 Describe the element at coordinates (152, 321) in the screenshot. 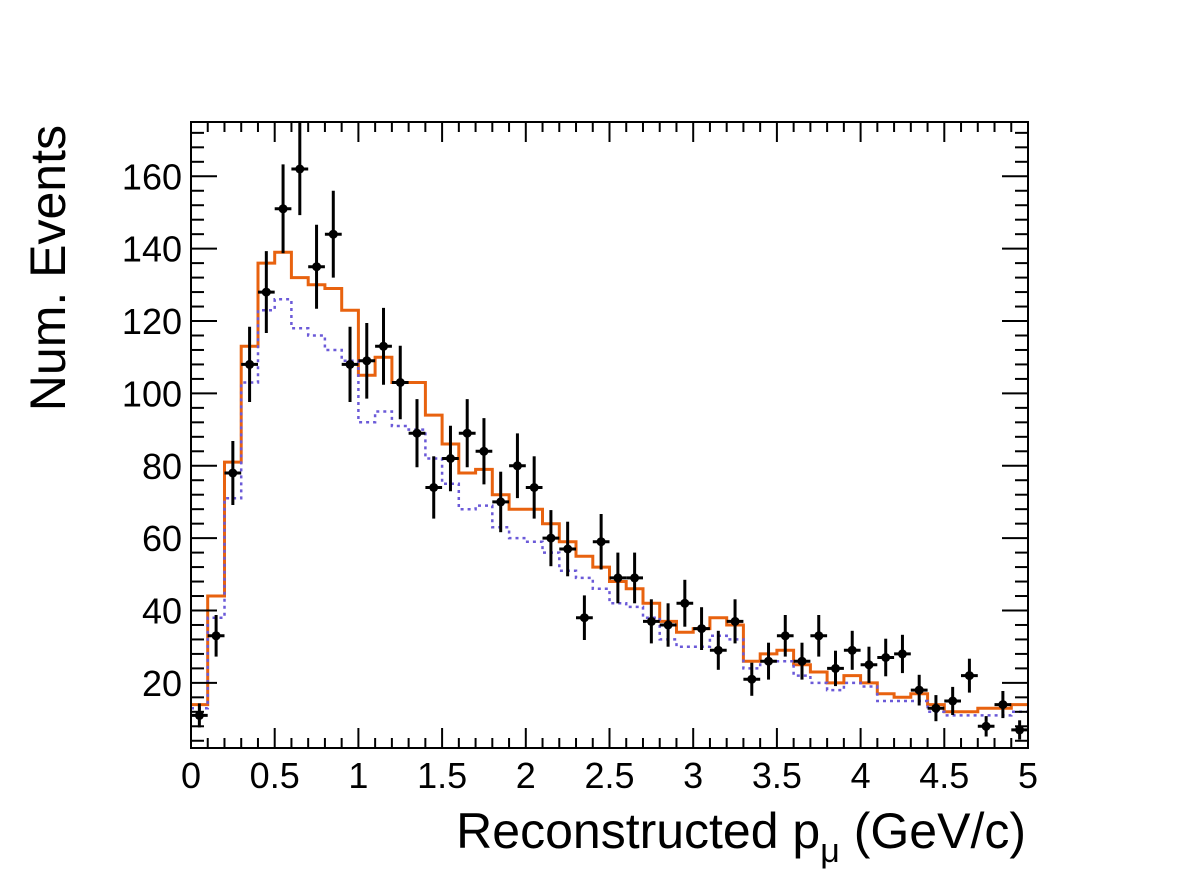

I see `y-tick-label: 120` at that location.